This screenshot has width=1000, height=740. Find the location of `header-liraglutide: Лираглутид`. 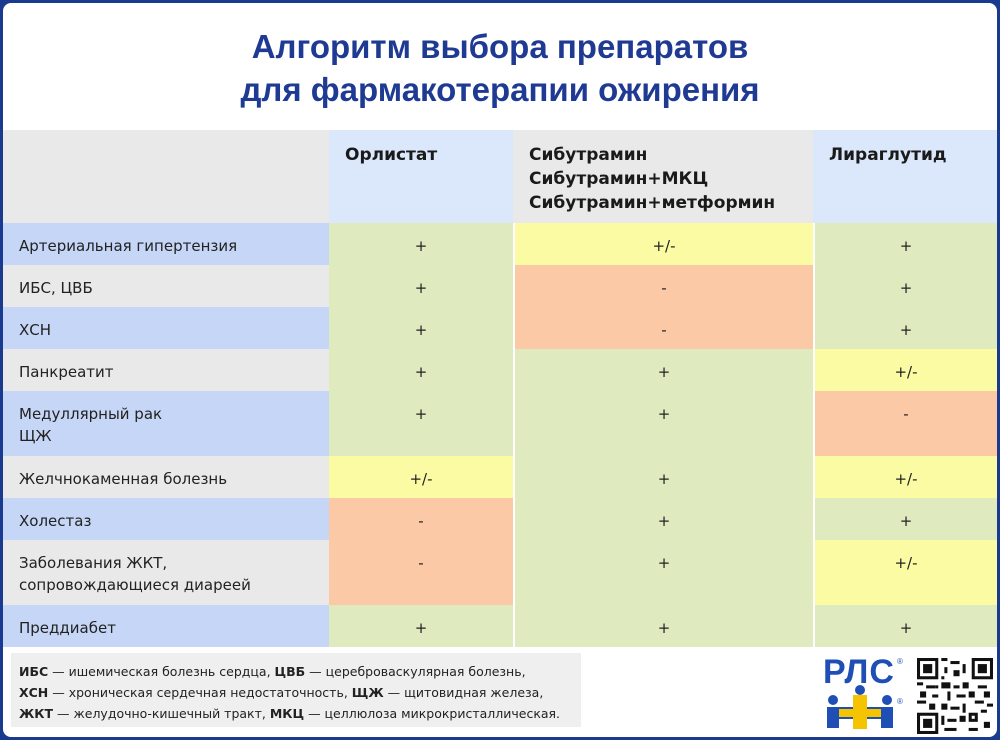

header-liraglutide: Лираглутид is located at coordinates (905, 176).